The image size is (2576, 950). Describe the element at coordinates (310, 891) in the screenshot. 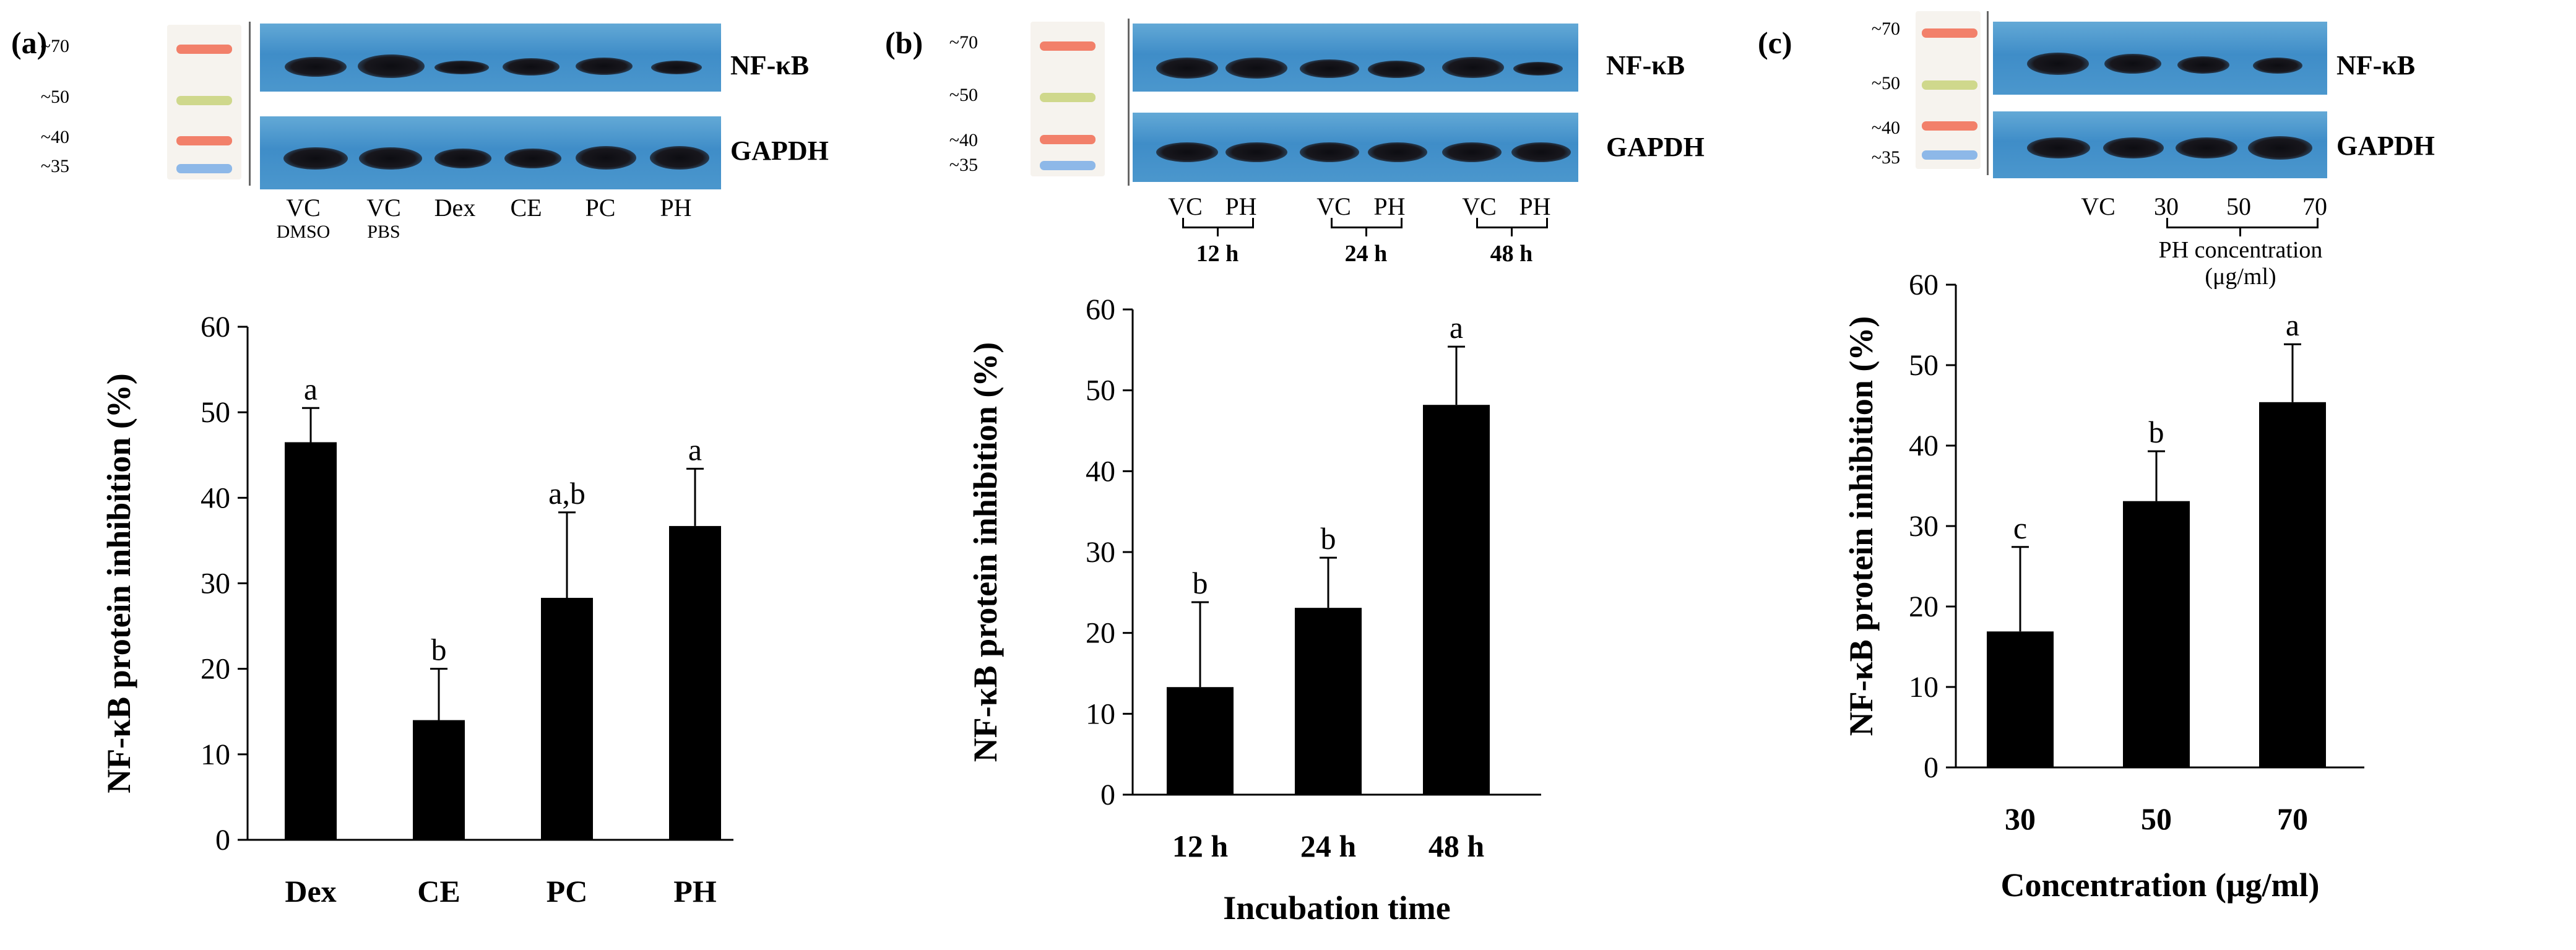

I see `x-tick-label: Dex` at that location.